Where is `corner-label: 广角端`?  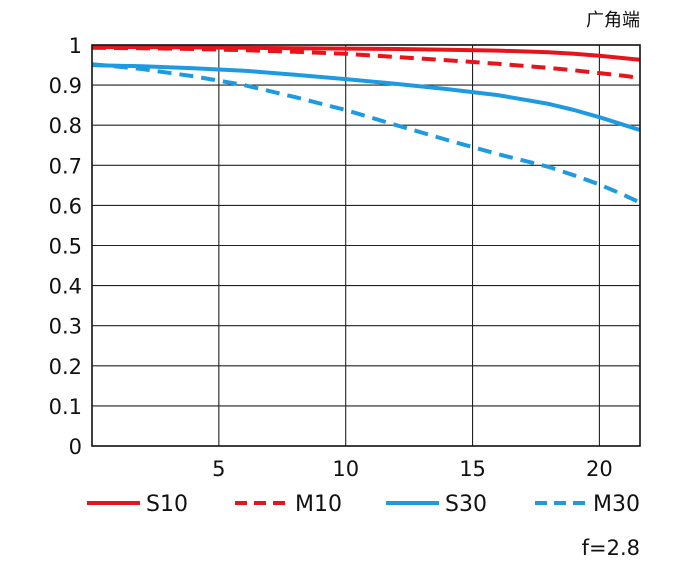 corner-label: 广角端 is located at coordinates (613, 20).